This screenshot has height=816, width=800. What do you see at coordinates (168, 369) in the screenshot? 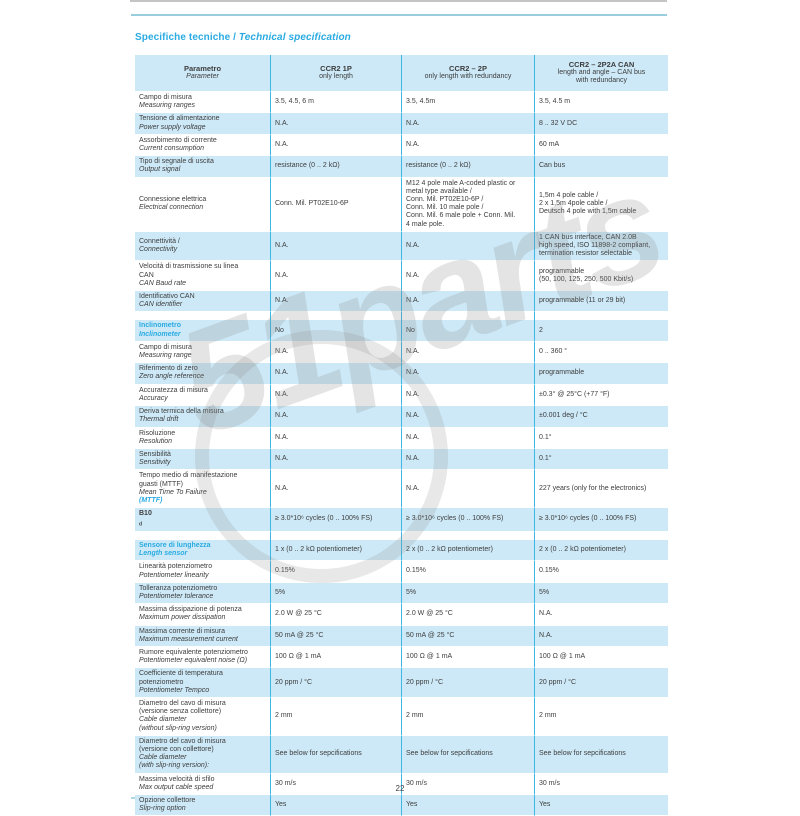
I see `parameter-name-italian: Riferimento di zero` at bounding box center [168, 369].